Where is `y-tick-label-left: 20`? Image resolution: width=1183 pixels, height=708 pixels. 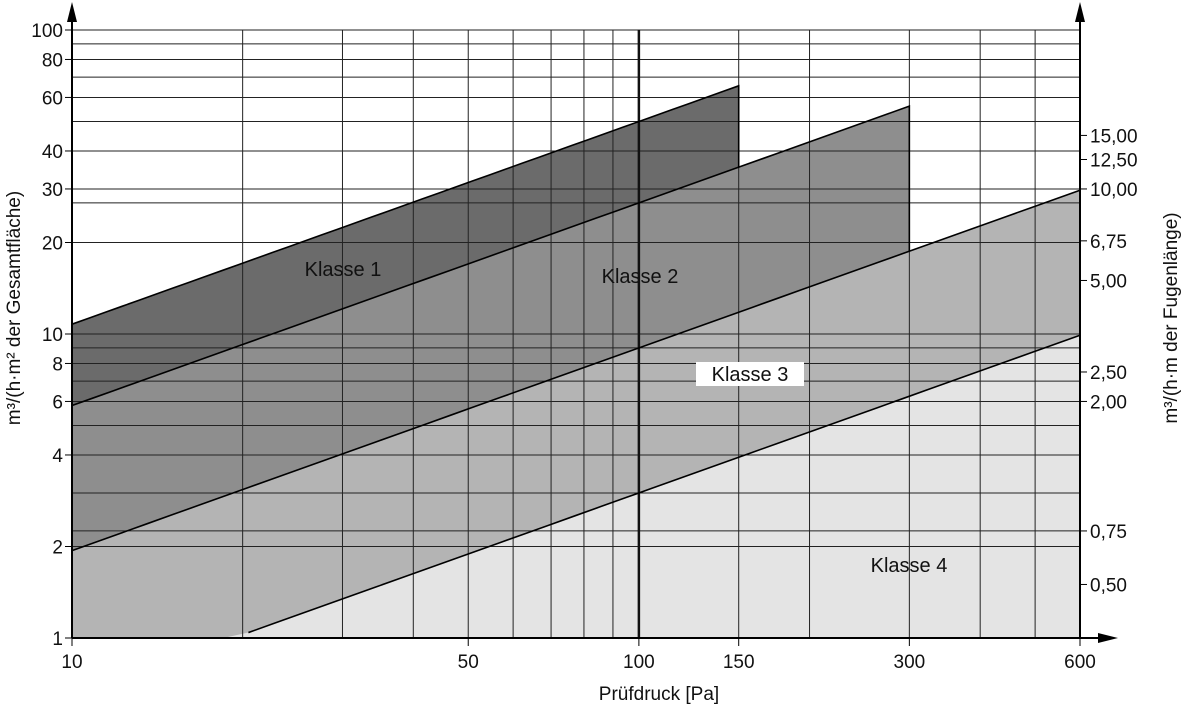
y-tick-label-left: 20 is located at coordinates (52, 243).